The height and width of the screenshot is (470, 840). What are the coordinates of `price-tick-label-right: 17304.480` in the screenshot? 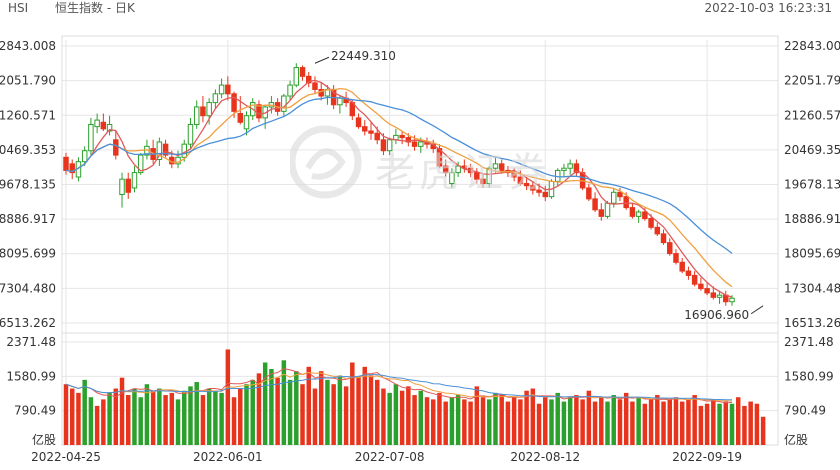 It's located at (812, 288).